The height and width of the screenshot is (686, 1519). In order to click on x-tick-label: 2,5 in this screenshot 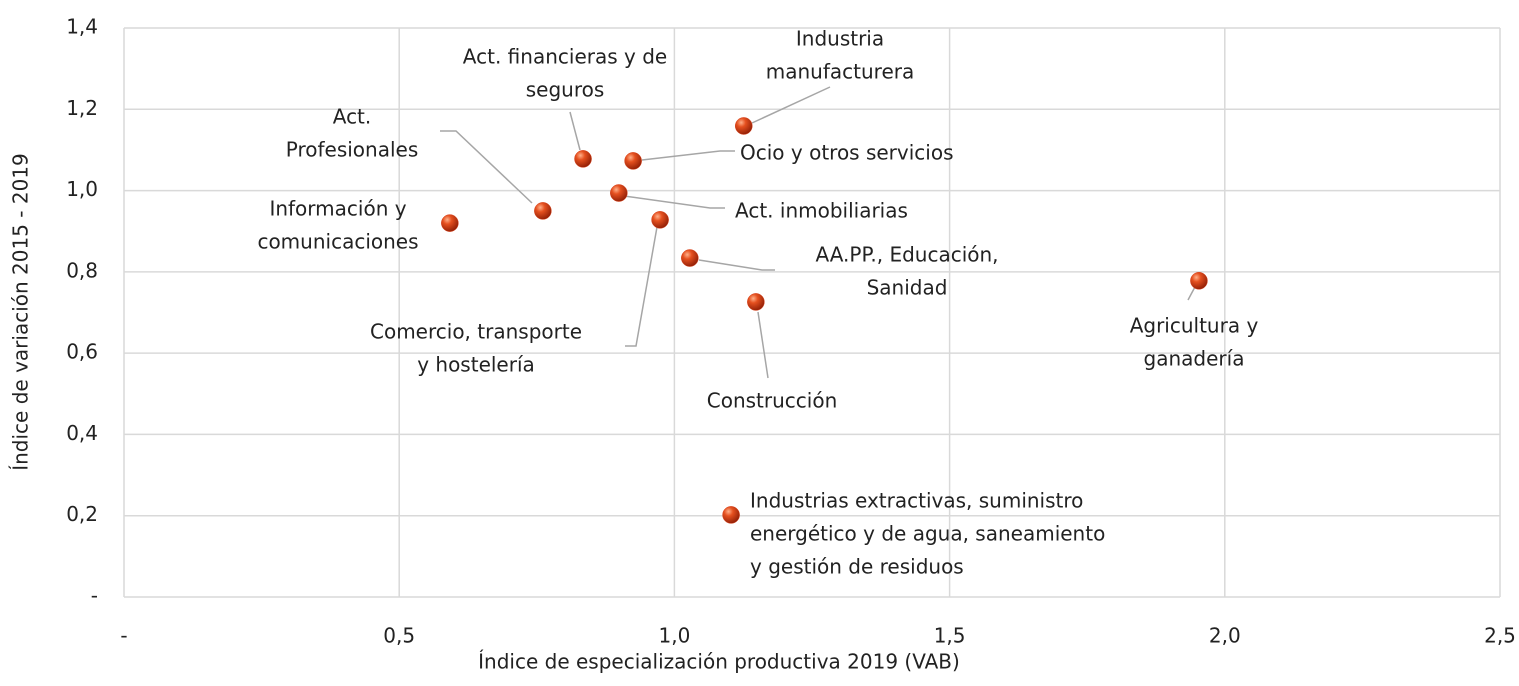, I will do `click(1500, 636)`.